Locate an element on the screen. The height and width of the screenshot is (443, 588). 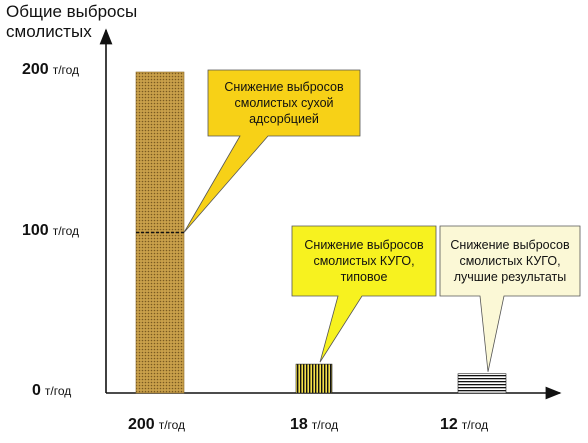
x-tick-1: 18 т/год is located at coordinates (314, 425).